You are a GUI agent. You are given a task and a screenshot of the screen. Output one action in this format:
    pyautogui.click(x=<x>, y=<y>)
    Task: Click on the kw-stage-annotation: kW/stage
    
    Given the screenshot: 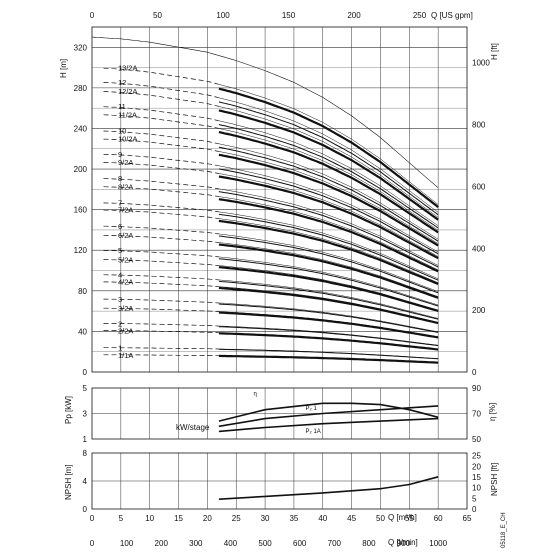 What is the action you would take?
    pyautogui.click(x=193, y=427)
    